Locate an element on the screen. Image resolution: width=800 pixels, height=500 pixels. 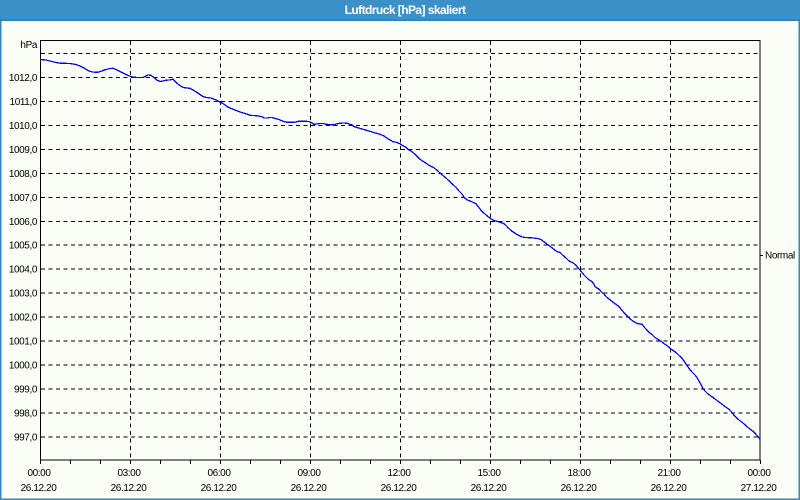
svg-text: 12:00 is located at coordinates (399, 473).